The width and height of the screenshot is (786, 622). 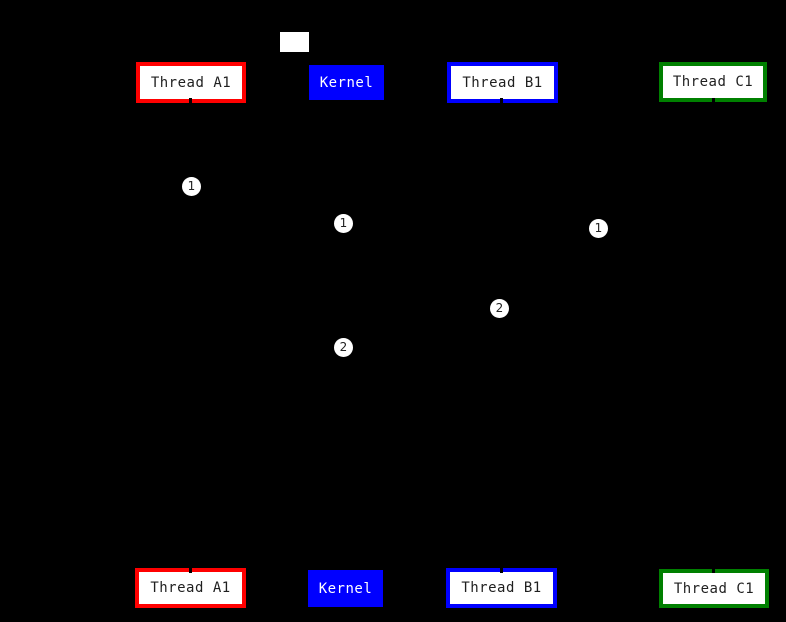 I want to click on participant-kernel-top: Kernel, so click(x=346, y=82).